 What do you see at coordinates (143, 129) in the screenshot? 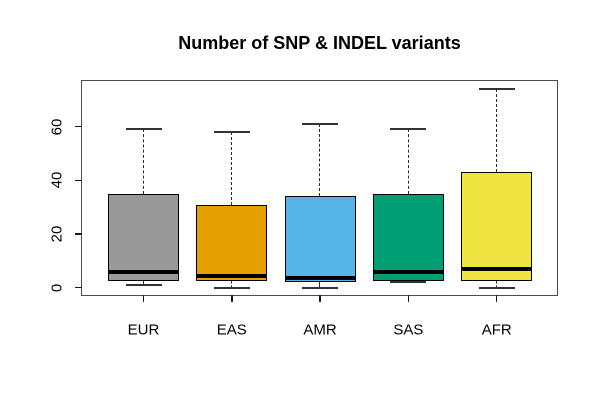
I see `upper-whisker-cap-eur` at bounding box center [143, 129].